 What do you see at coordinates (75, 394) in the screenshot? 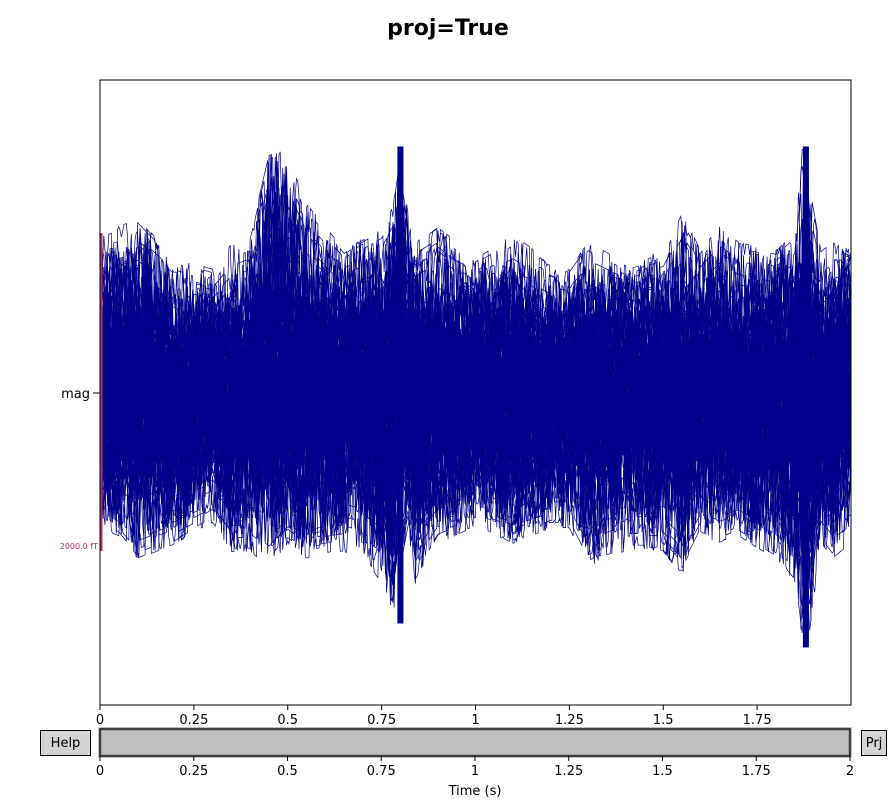
I see `channel-label-mag: mag` at bounding box center [75, 394].